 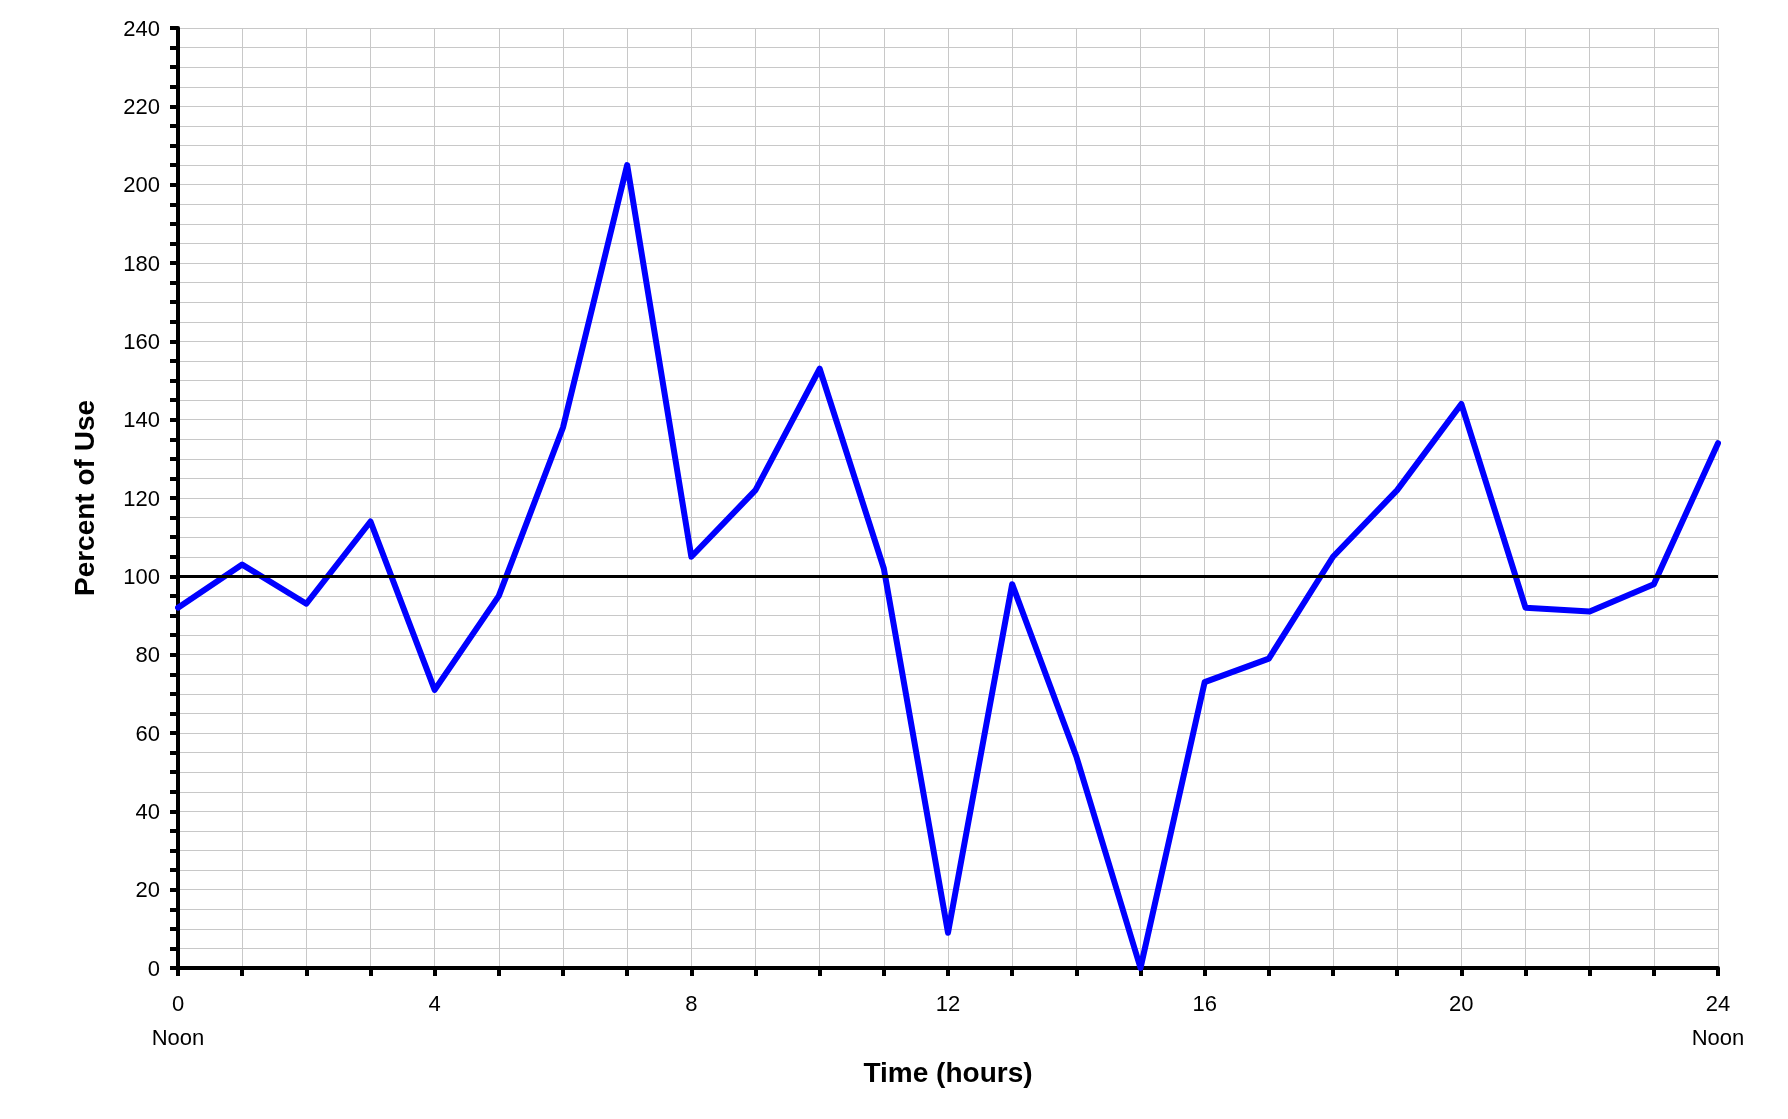 I want to click on y-tick-label: 140, so click(x=141, y=420).